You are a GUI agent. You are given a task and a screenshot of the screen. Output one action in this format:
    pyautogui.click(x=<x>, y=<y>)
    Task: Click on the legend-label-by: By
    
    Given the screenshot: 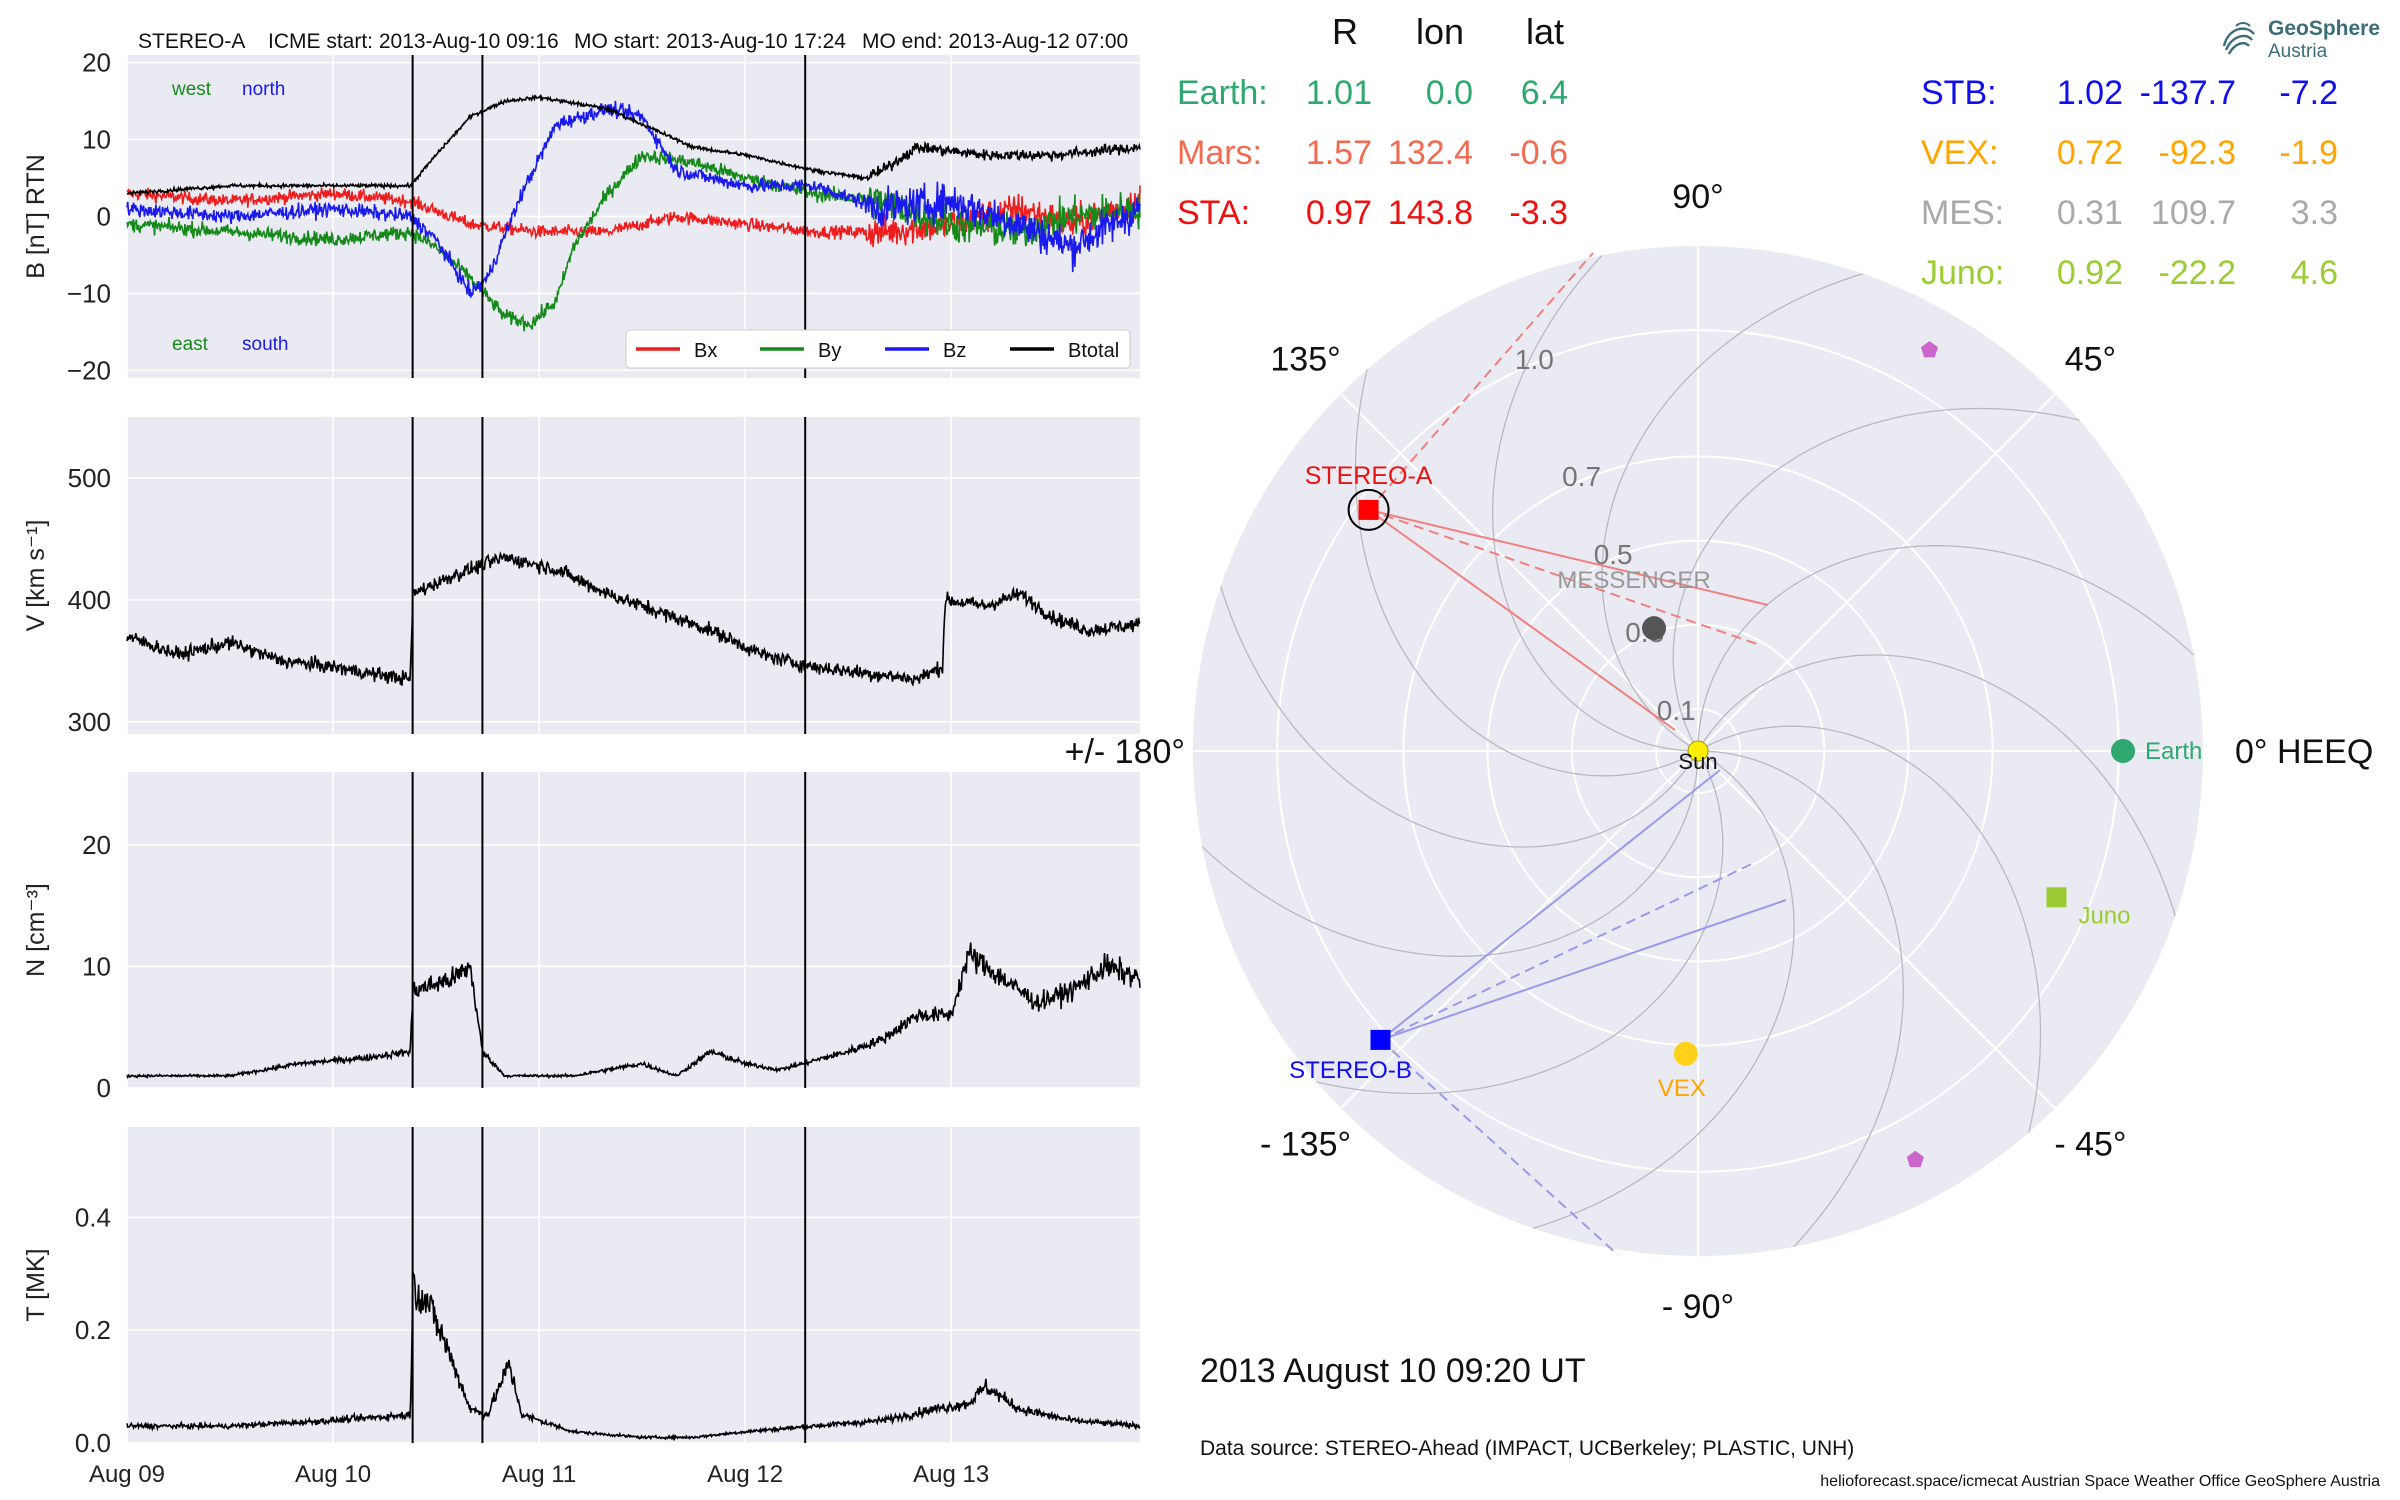 What is the action you would take?
    pyautogui.click(x=829, y=351)
    